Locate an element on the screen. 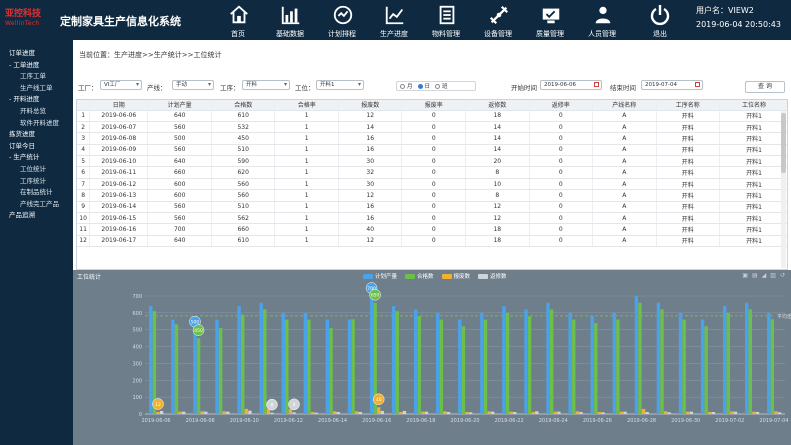 This screenshot has height=445, width=791. table-row: 10 2019-06-15 560 562 1 16 0 12 0 A 开料 开料1 is located at coordinates (432, 218).